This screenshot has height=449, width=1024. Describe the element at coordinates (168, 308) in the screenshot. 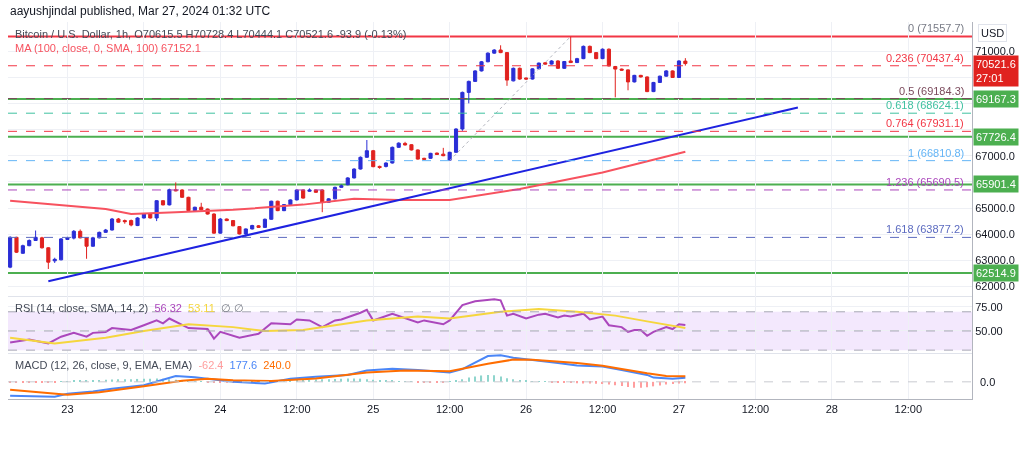

I see `series-label: 56.32` at that location.